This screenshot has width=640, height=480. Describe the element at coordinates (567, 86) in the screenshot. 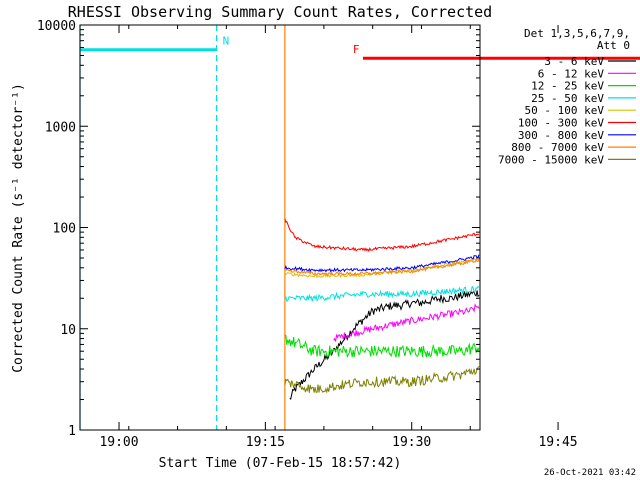

I see `legend-label: 12 - 25 keV` at that location.